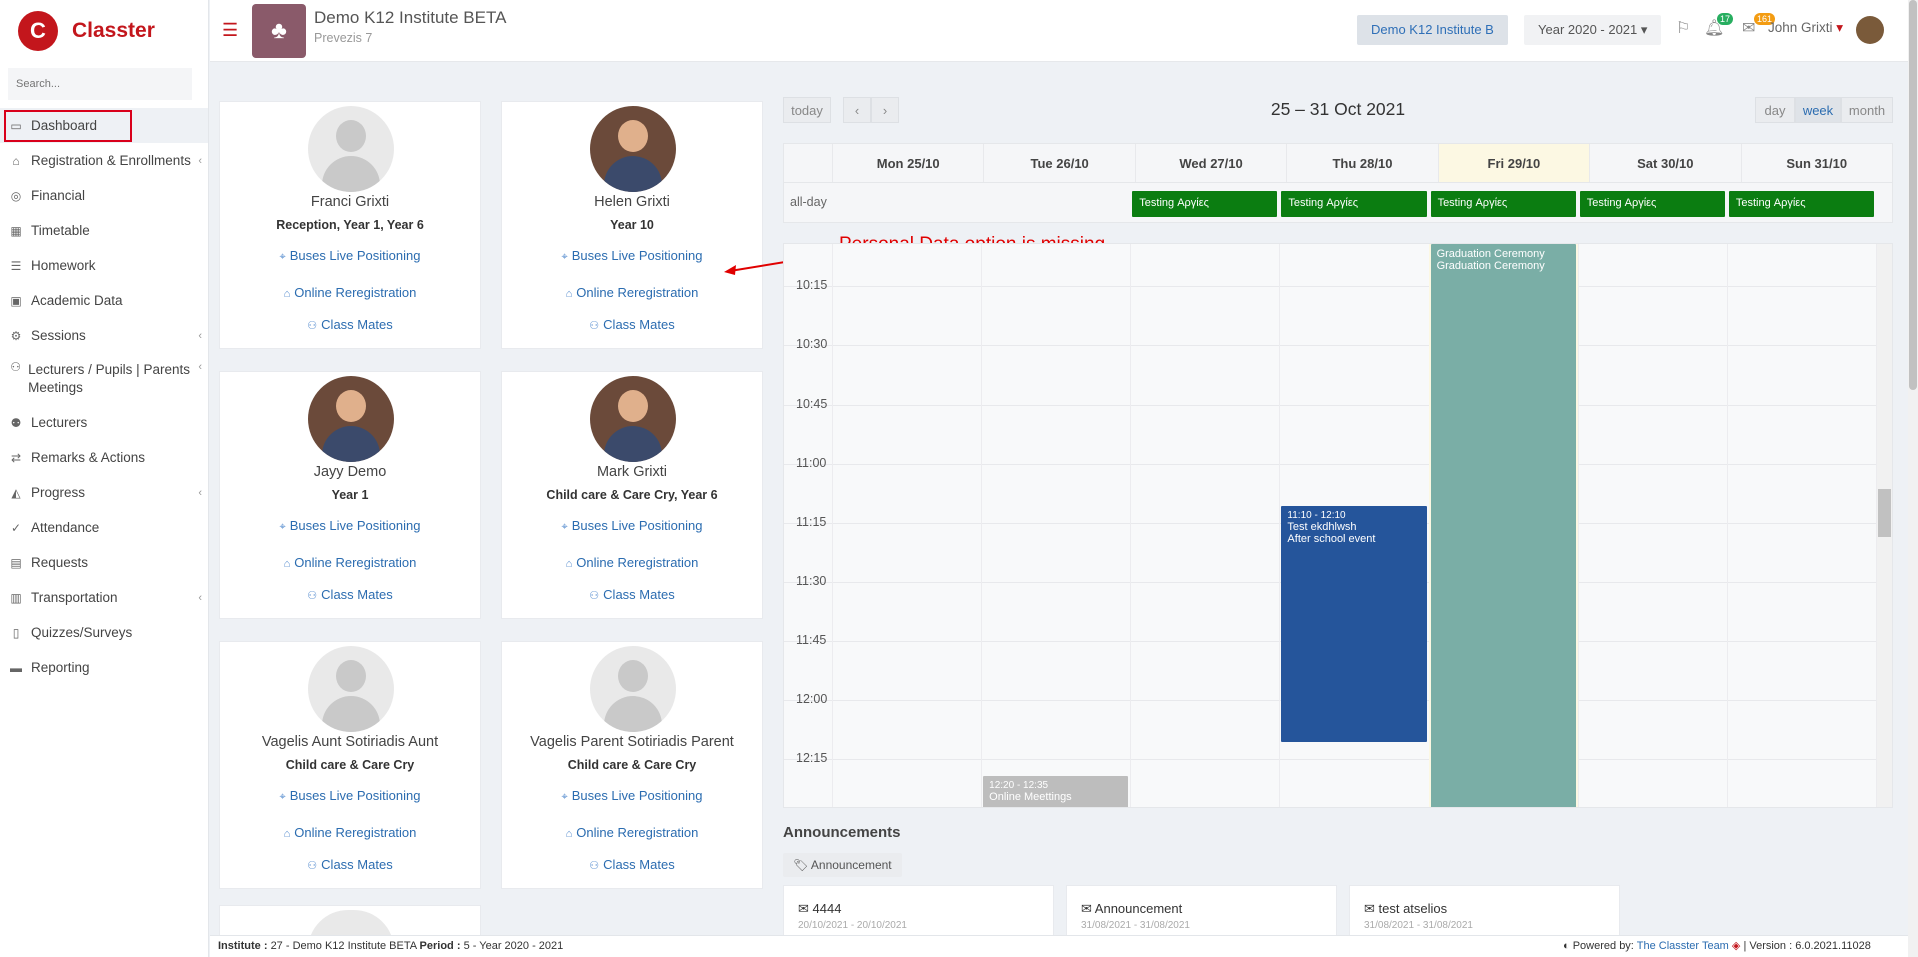  What do you see at coordinates (1867, 110) in the screenshot?
I see `view-month-button: month` at bounding box center [1867, 110].